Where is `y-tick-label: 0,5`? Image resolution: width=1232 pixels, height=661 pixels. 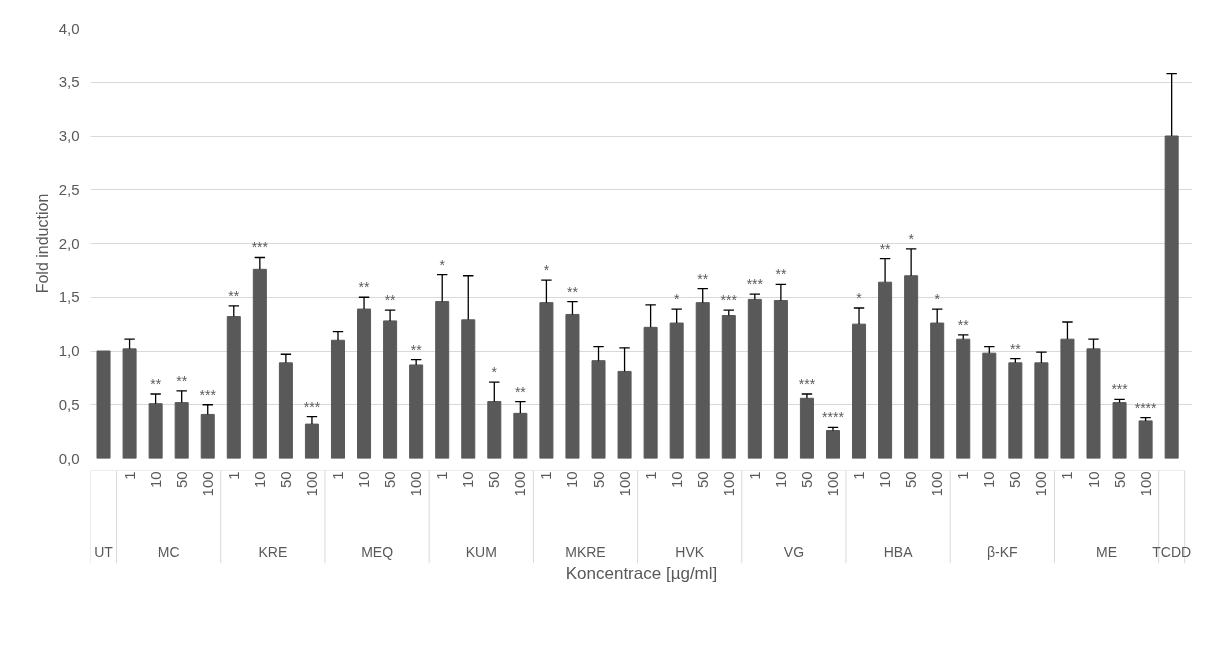
y-tick-label: 0,5 is located at coordinates (69, 404).